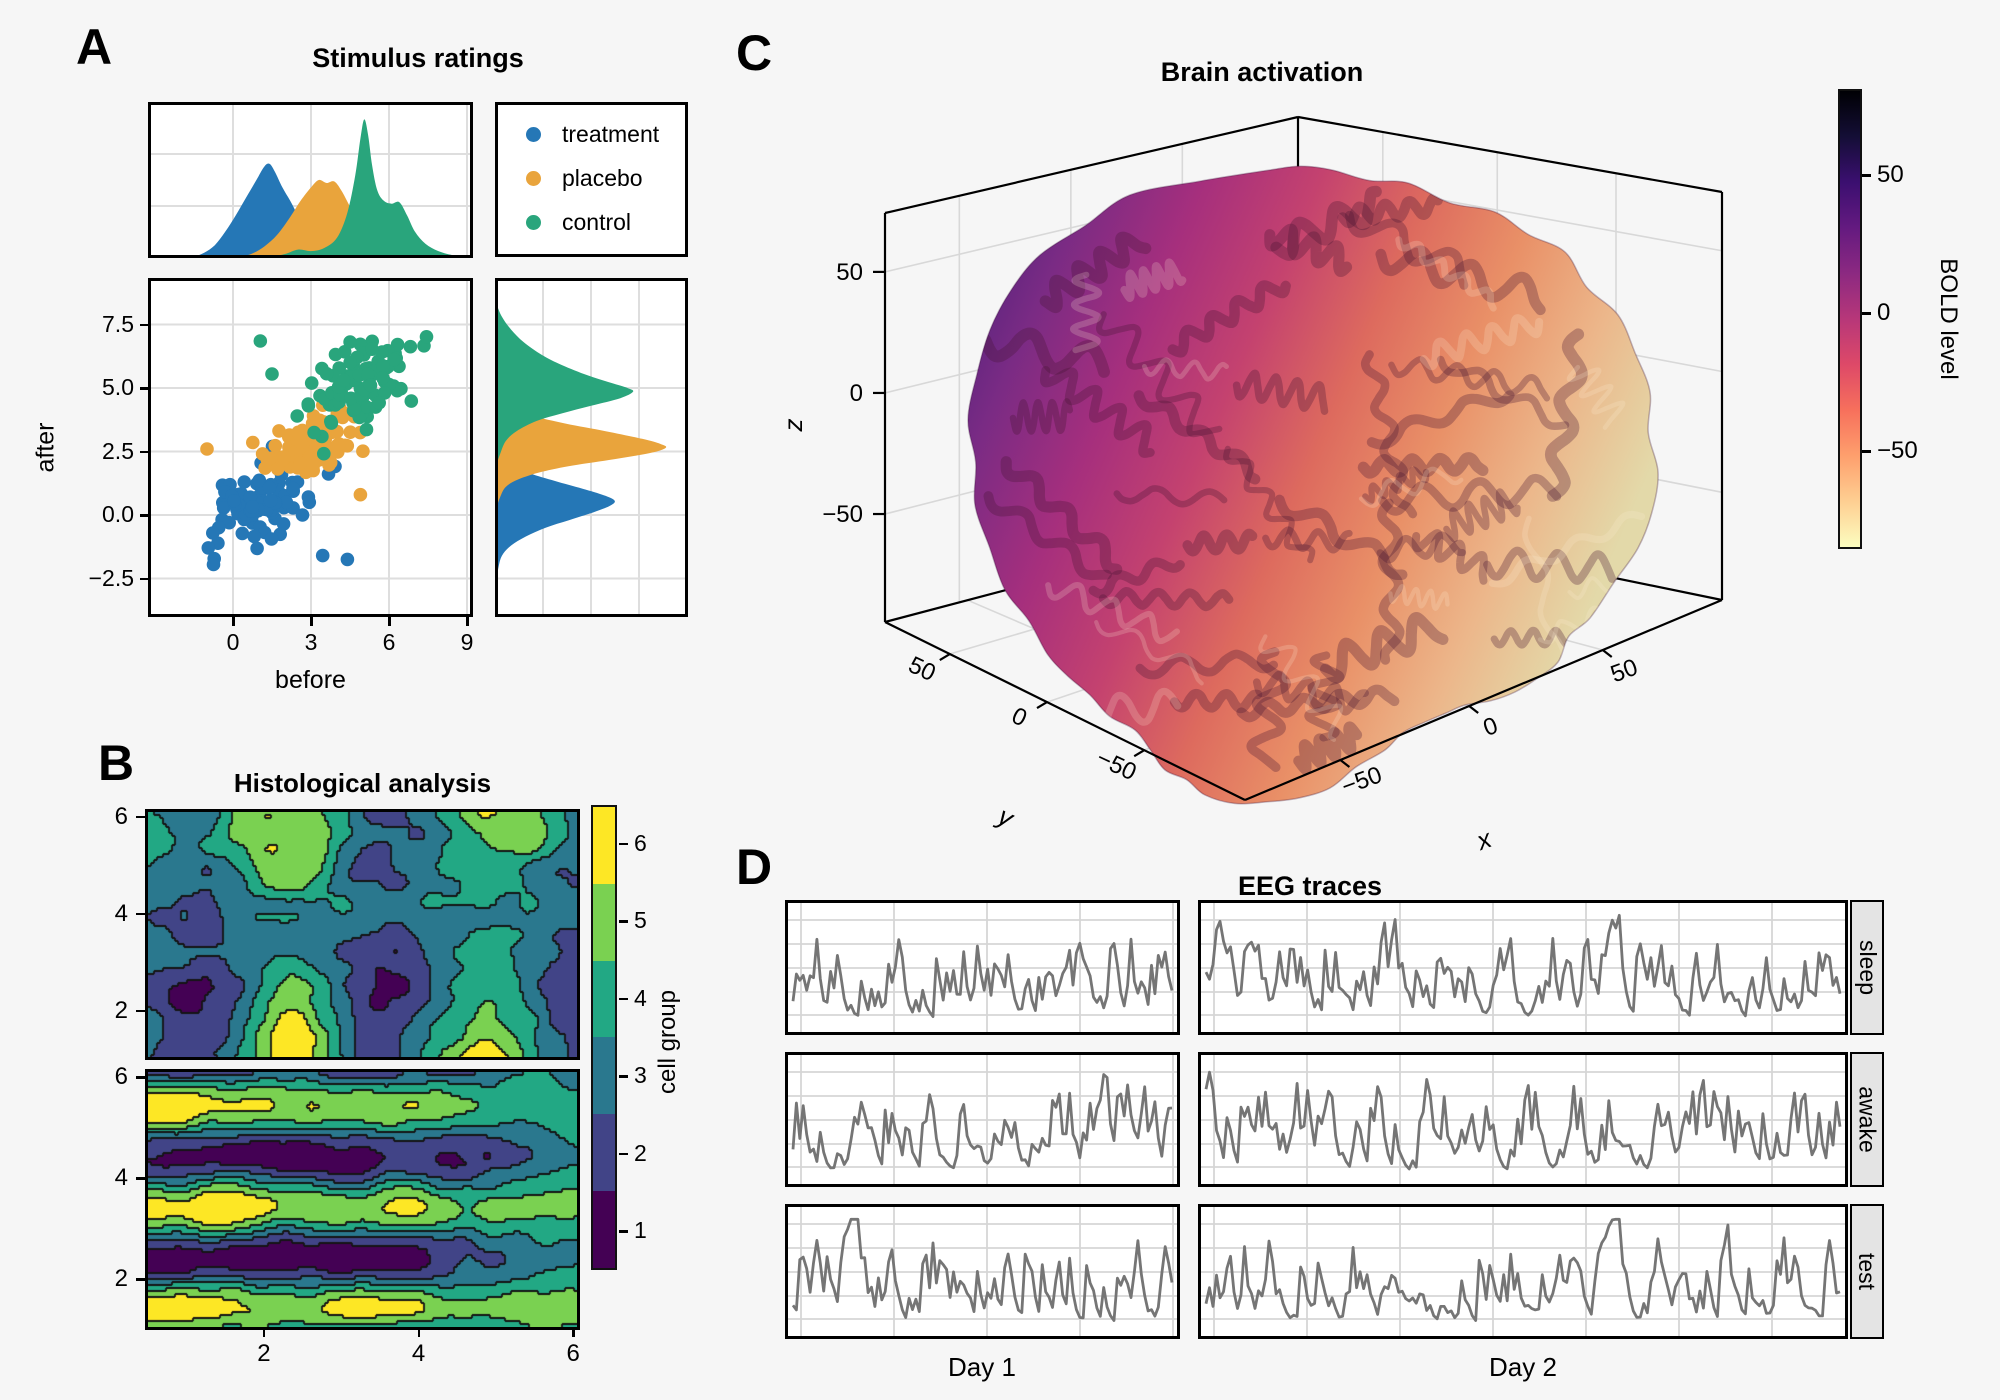  I want to click on b-contour-bottom-plot, so click(362, 1199).